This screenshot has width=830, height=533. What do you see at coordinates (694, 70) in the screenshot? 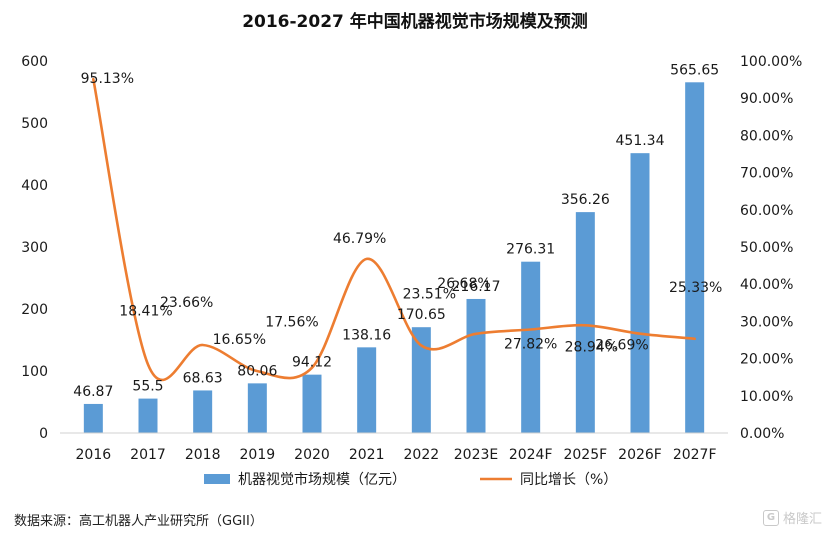
I see `bar-data-label: 565.65` at bounding box center [694, 70].